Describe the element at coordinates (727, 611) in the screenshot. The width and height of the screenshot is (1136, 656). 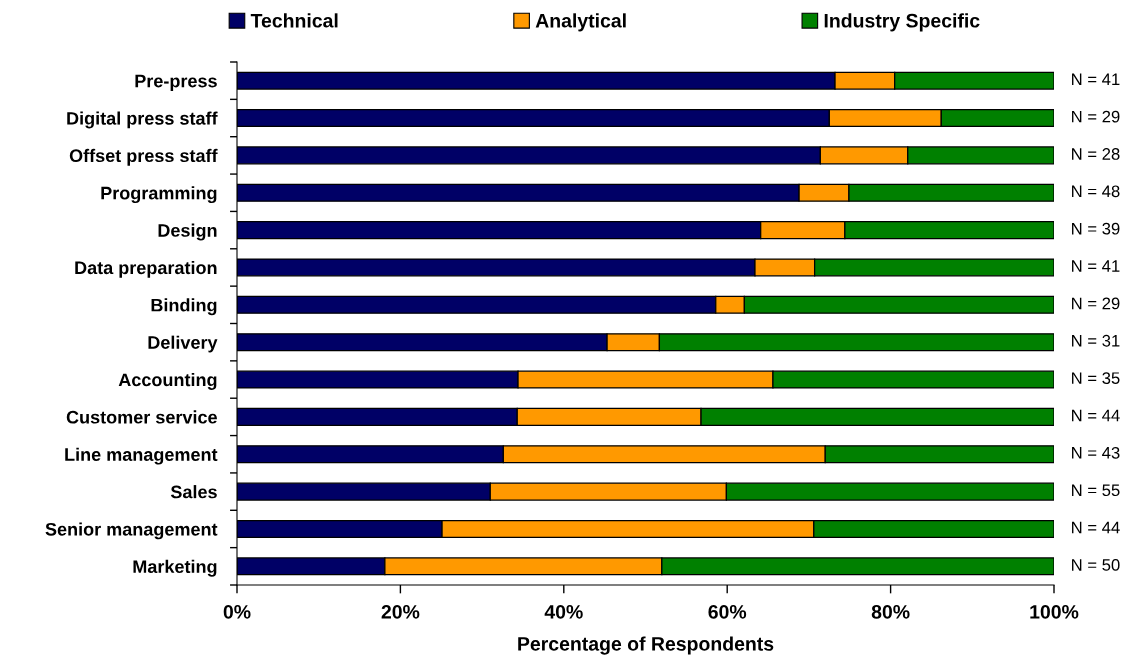
I see `x-tick-label: 60%` at that location.